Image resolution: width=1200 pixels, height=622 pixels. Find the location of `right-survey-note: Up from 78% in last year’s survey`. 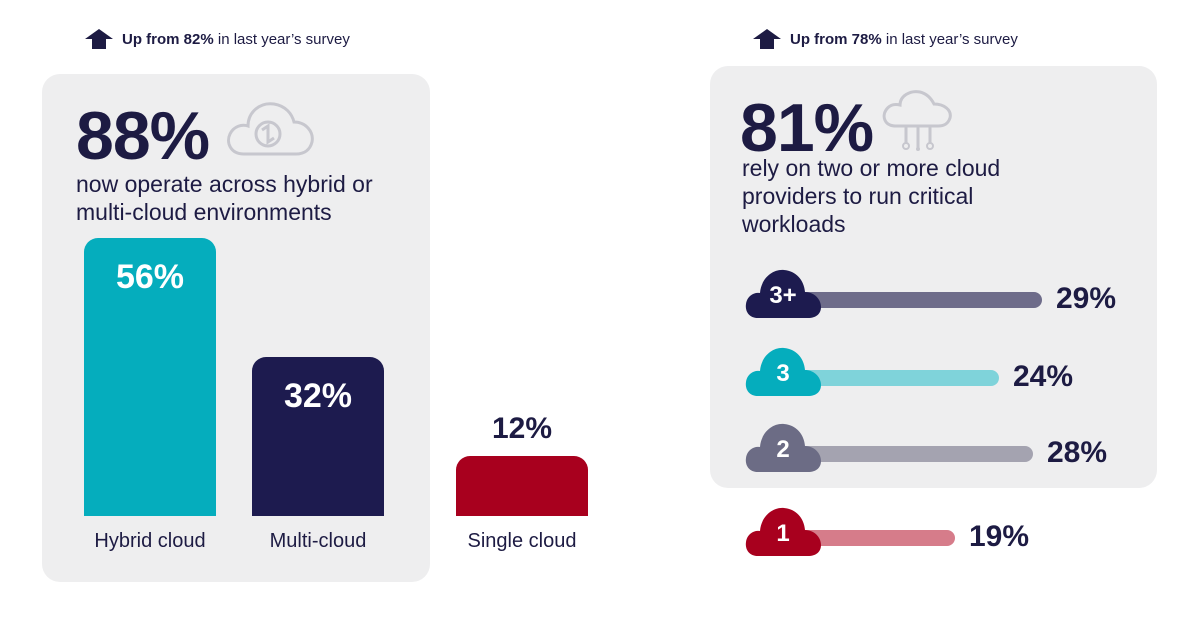

right-survey-note: Up from 78% in last year’s survey is located at coordinates (885, 39).